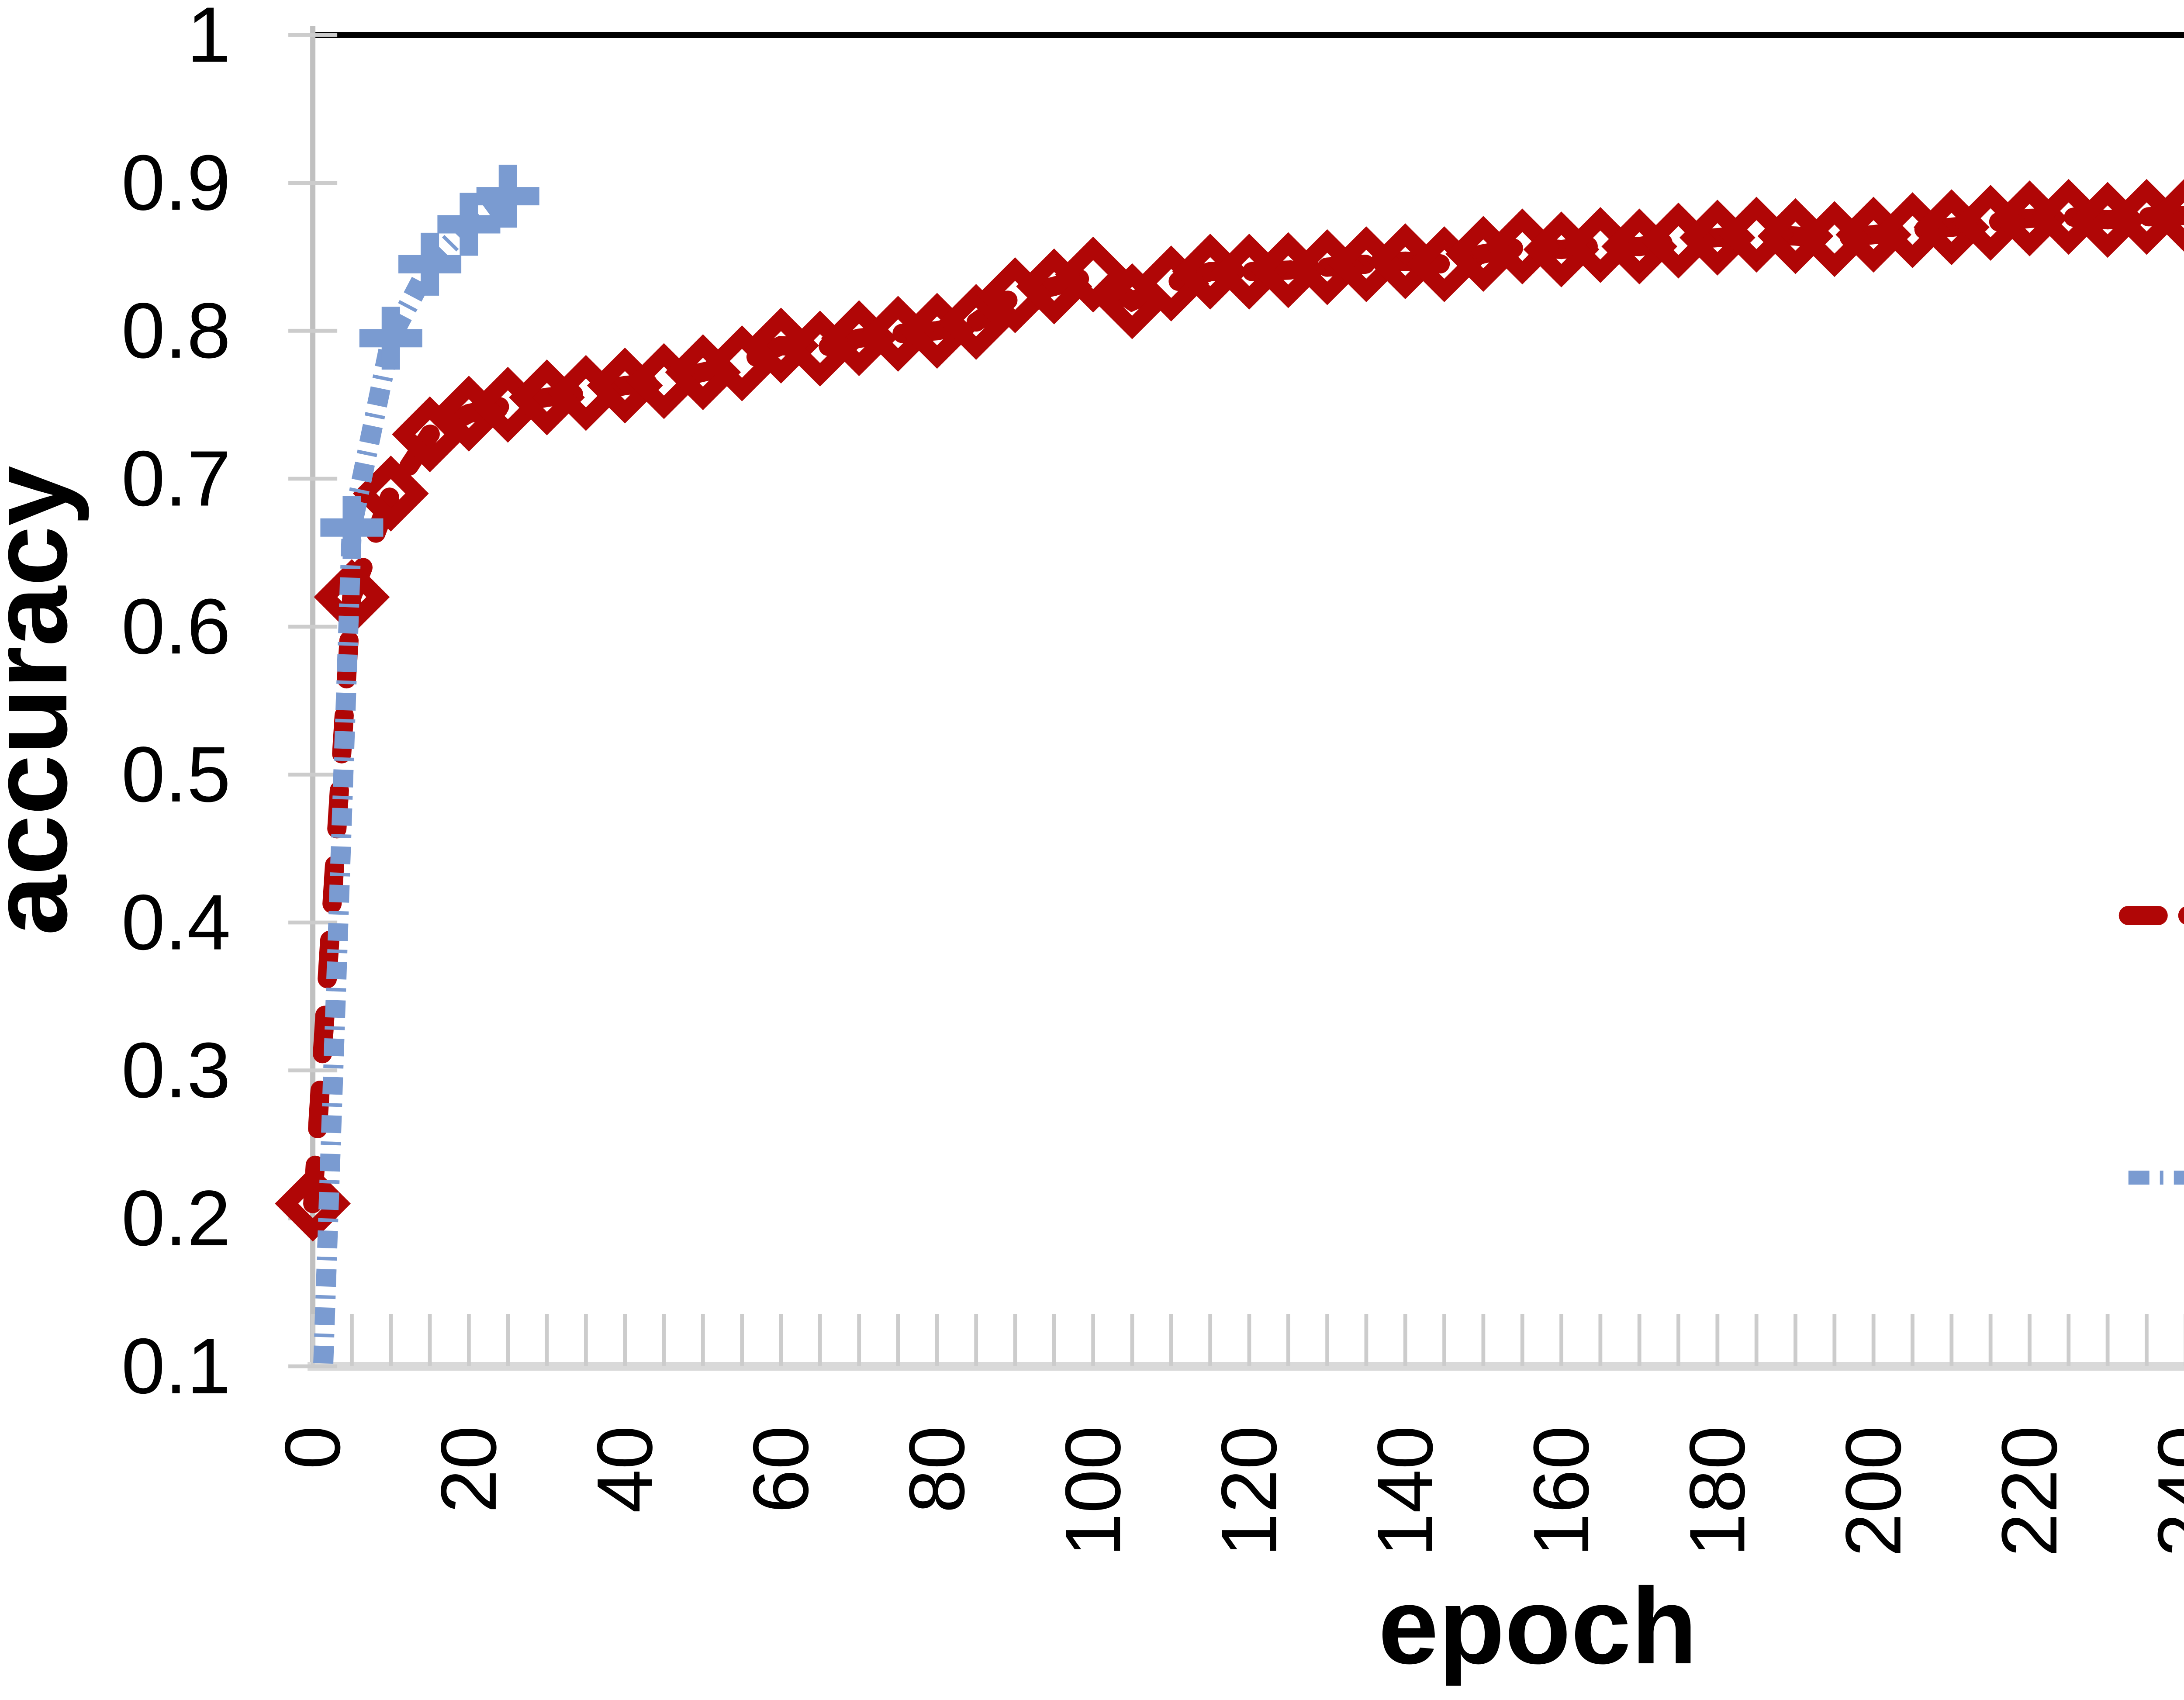 This screenshot has height=1700, width=2184. What do you see at coordinates (1247, 1340) in the screenshot?
I see `x-axis-ticks` at bounding box center [1247, 1340].